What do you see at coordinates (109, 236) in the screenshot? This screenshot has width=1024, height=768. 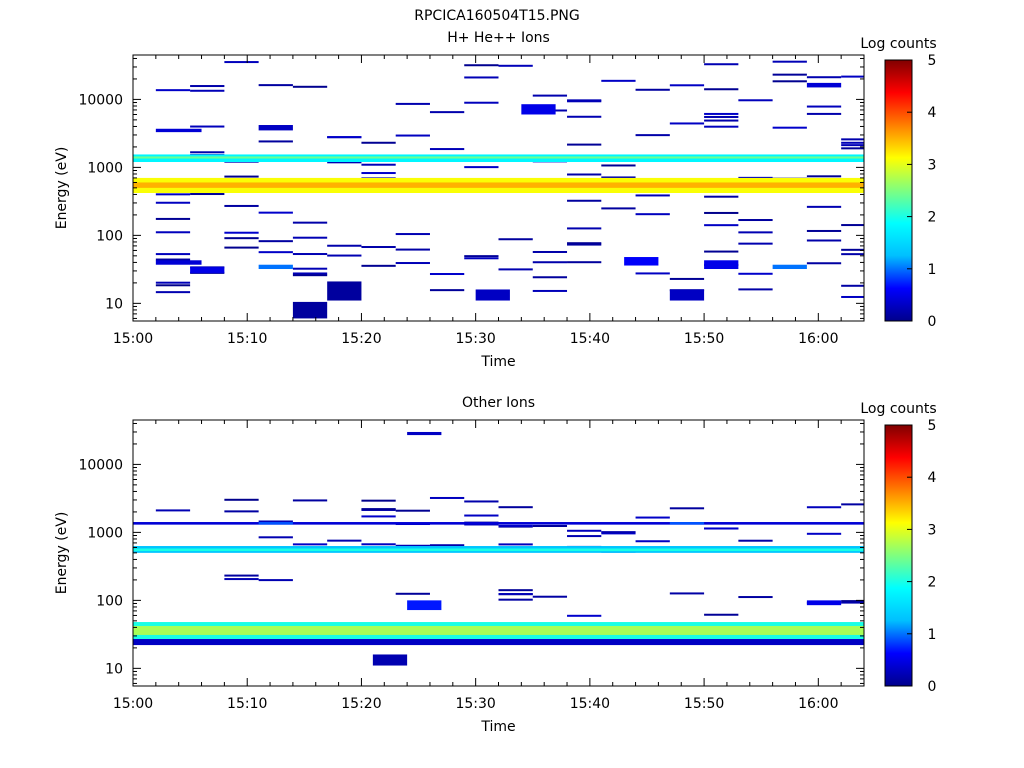 I see `y-tick-label: 100` at bounding box center [109, 236].